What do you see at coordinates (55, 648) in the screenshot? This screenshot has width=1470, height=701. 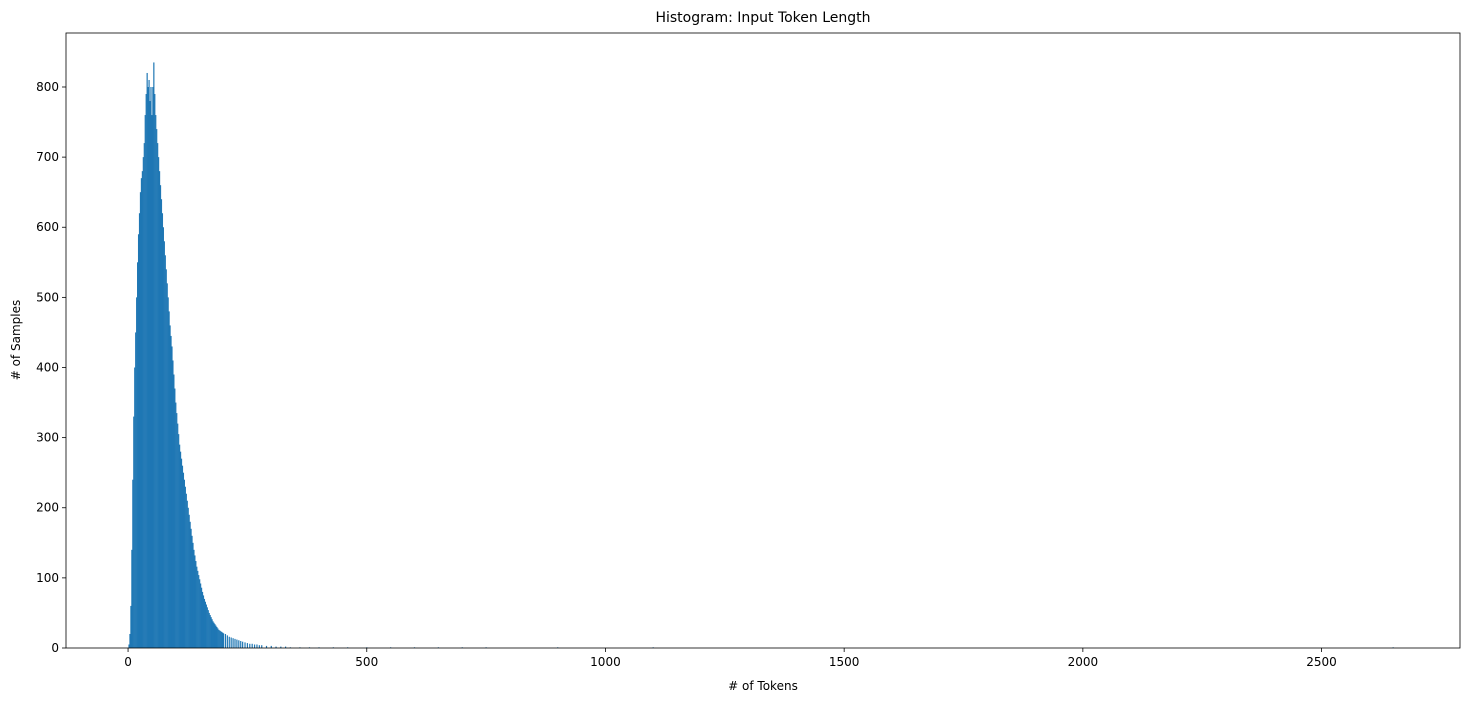 I see `y-tick-label: 0` at bounding box center [55, 648].